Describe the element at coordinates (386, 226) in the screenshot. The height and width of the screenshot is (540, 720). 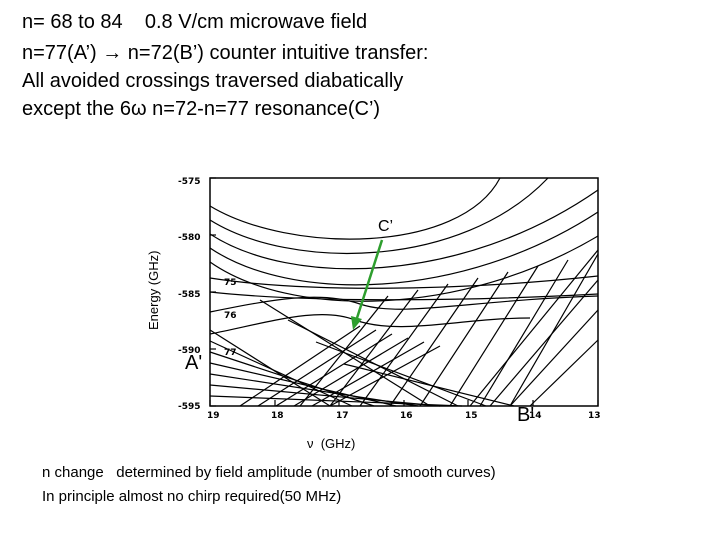
I see `annotation-c: C’` at that location.